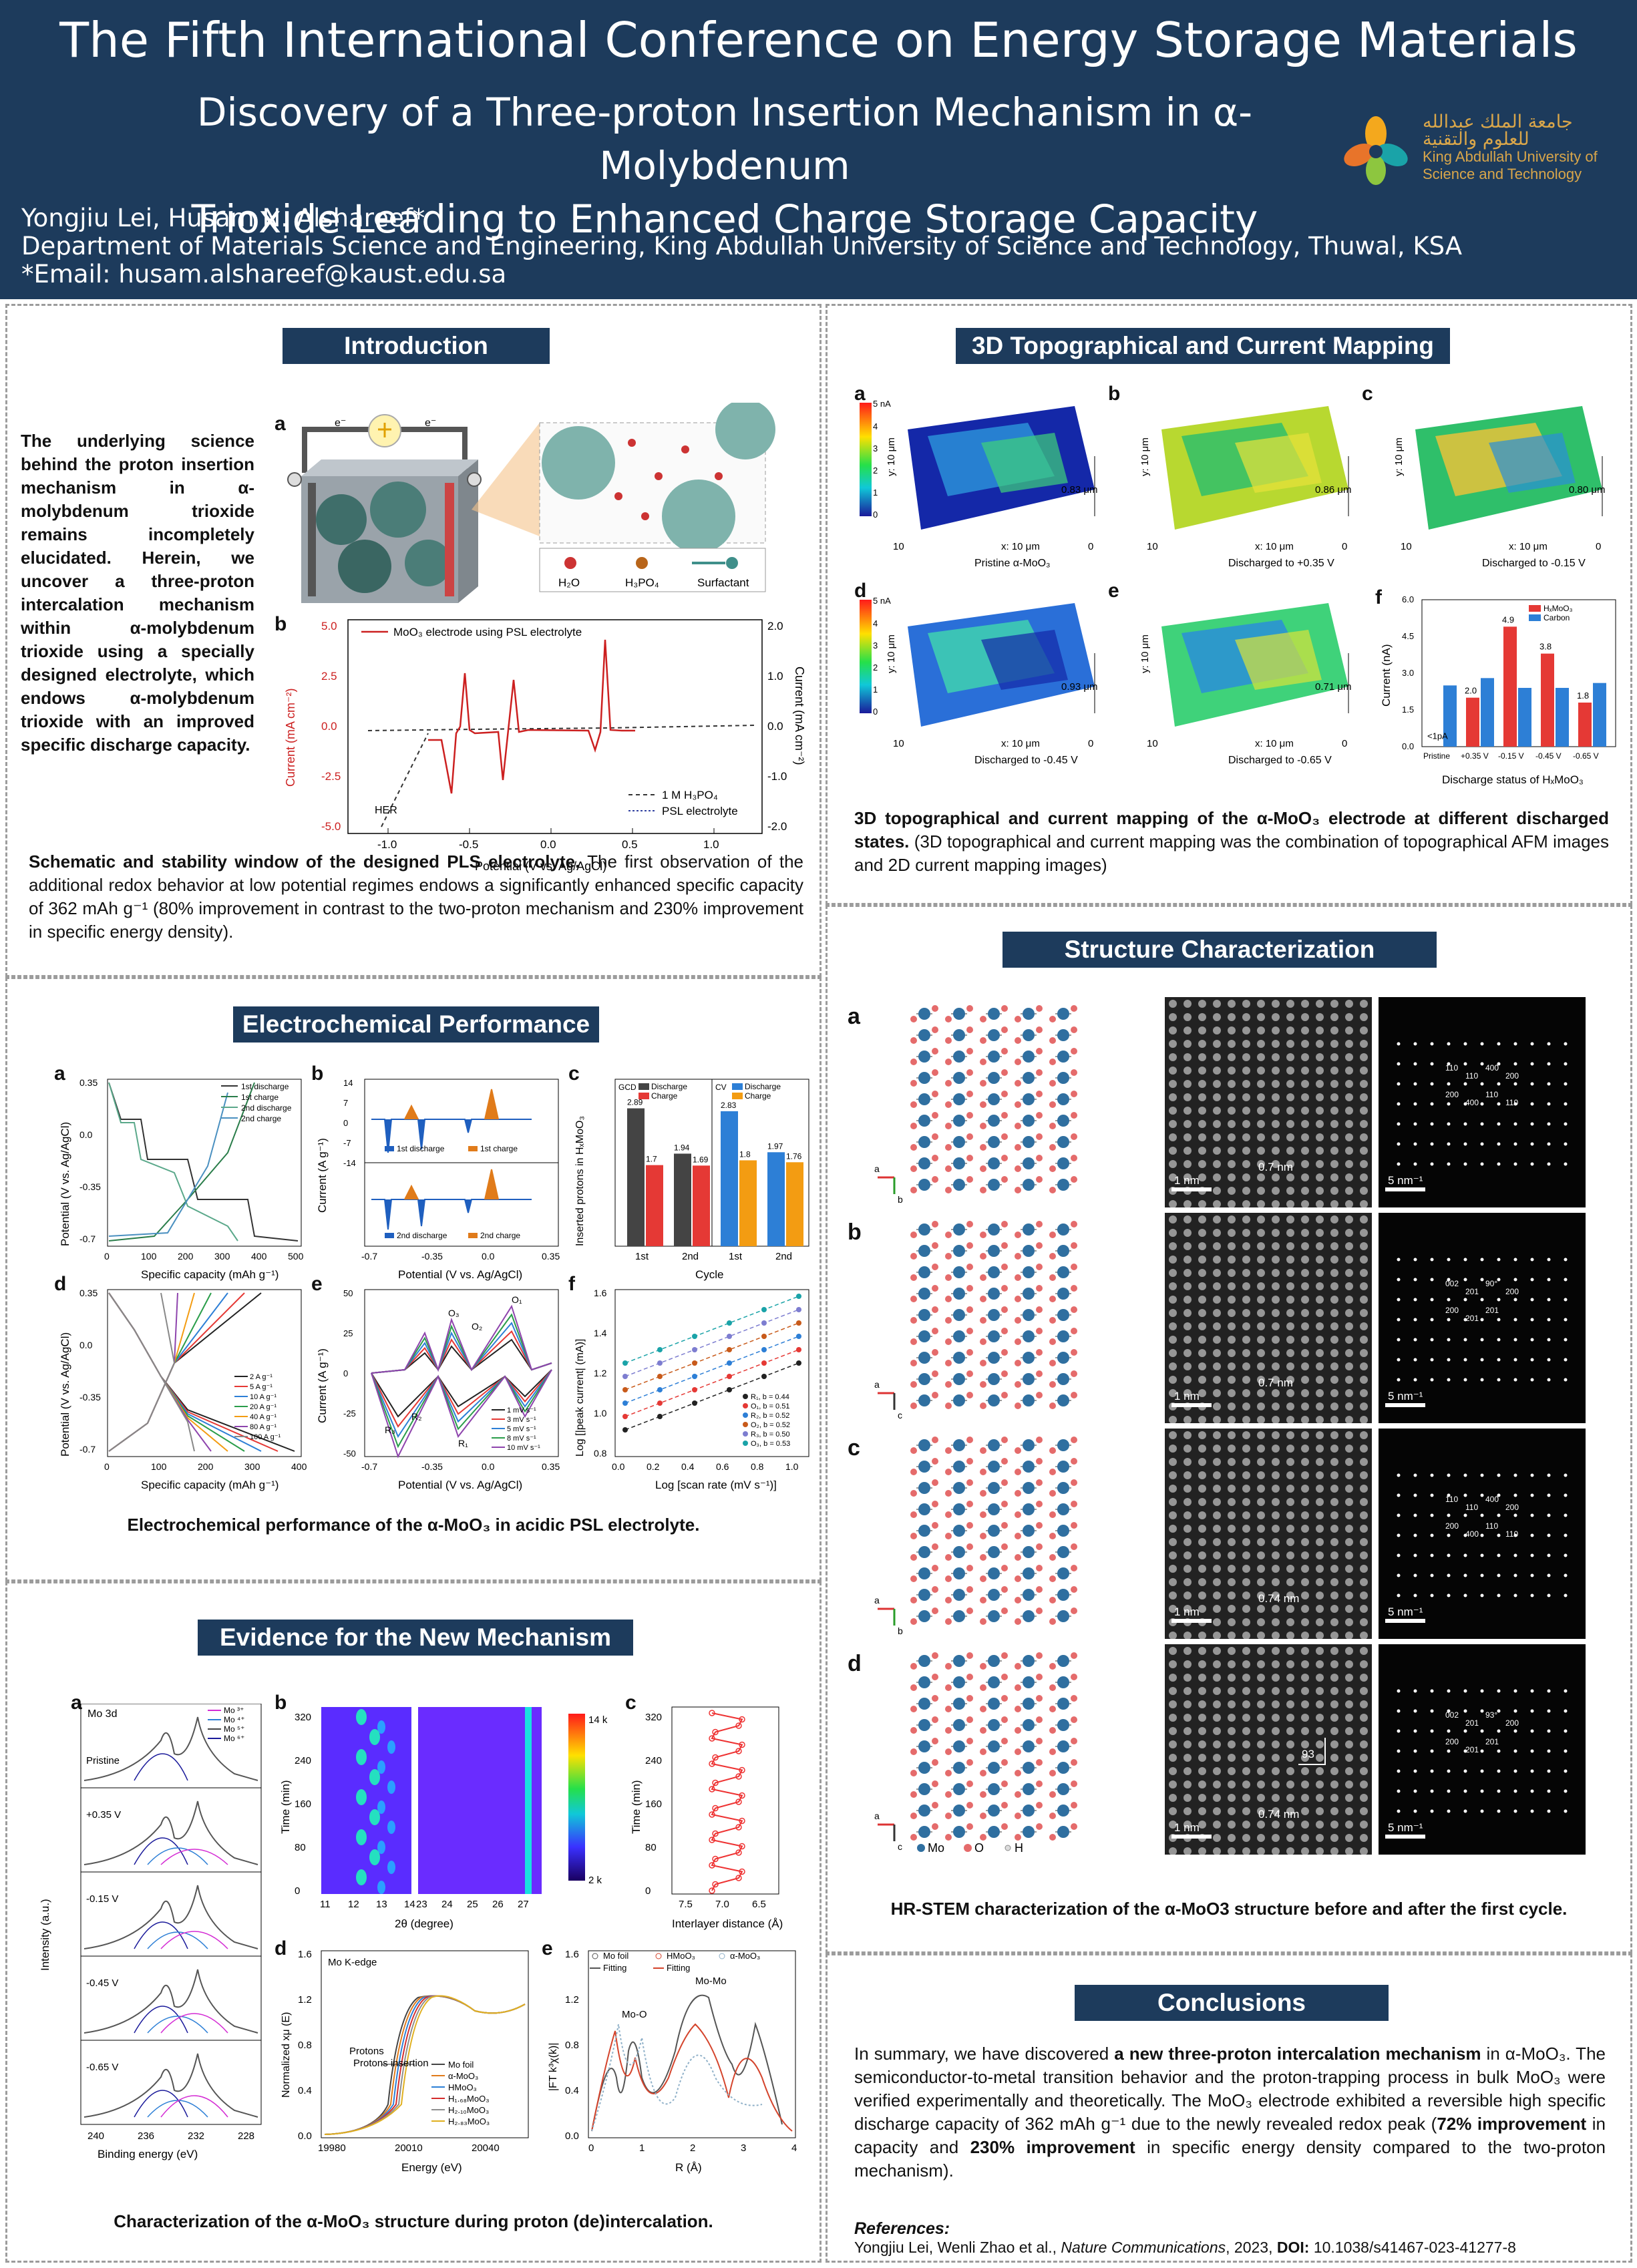  I want to click on interlayer-point, so click(715, 1732).